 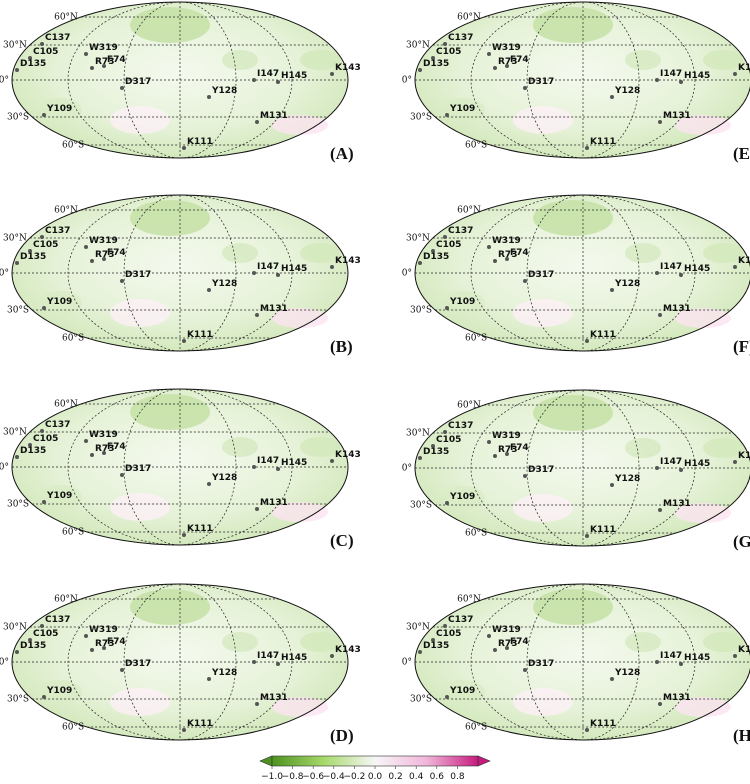 What do you see at coordinates (354, 777) in the screenshot?
I see `colorbar-tick-label: −0.2` at bounding box center [354, 777].